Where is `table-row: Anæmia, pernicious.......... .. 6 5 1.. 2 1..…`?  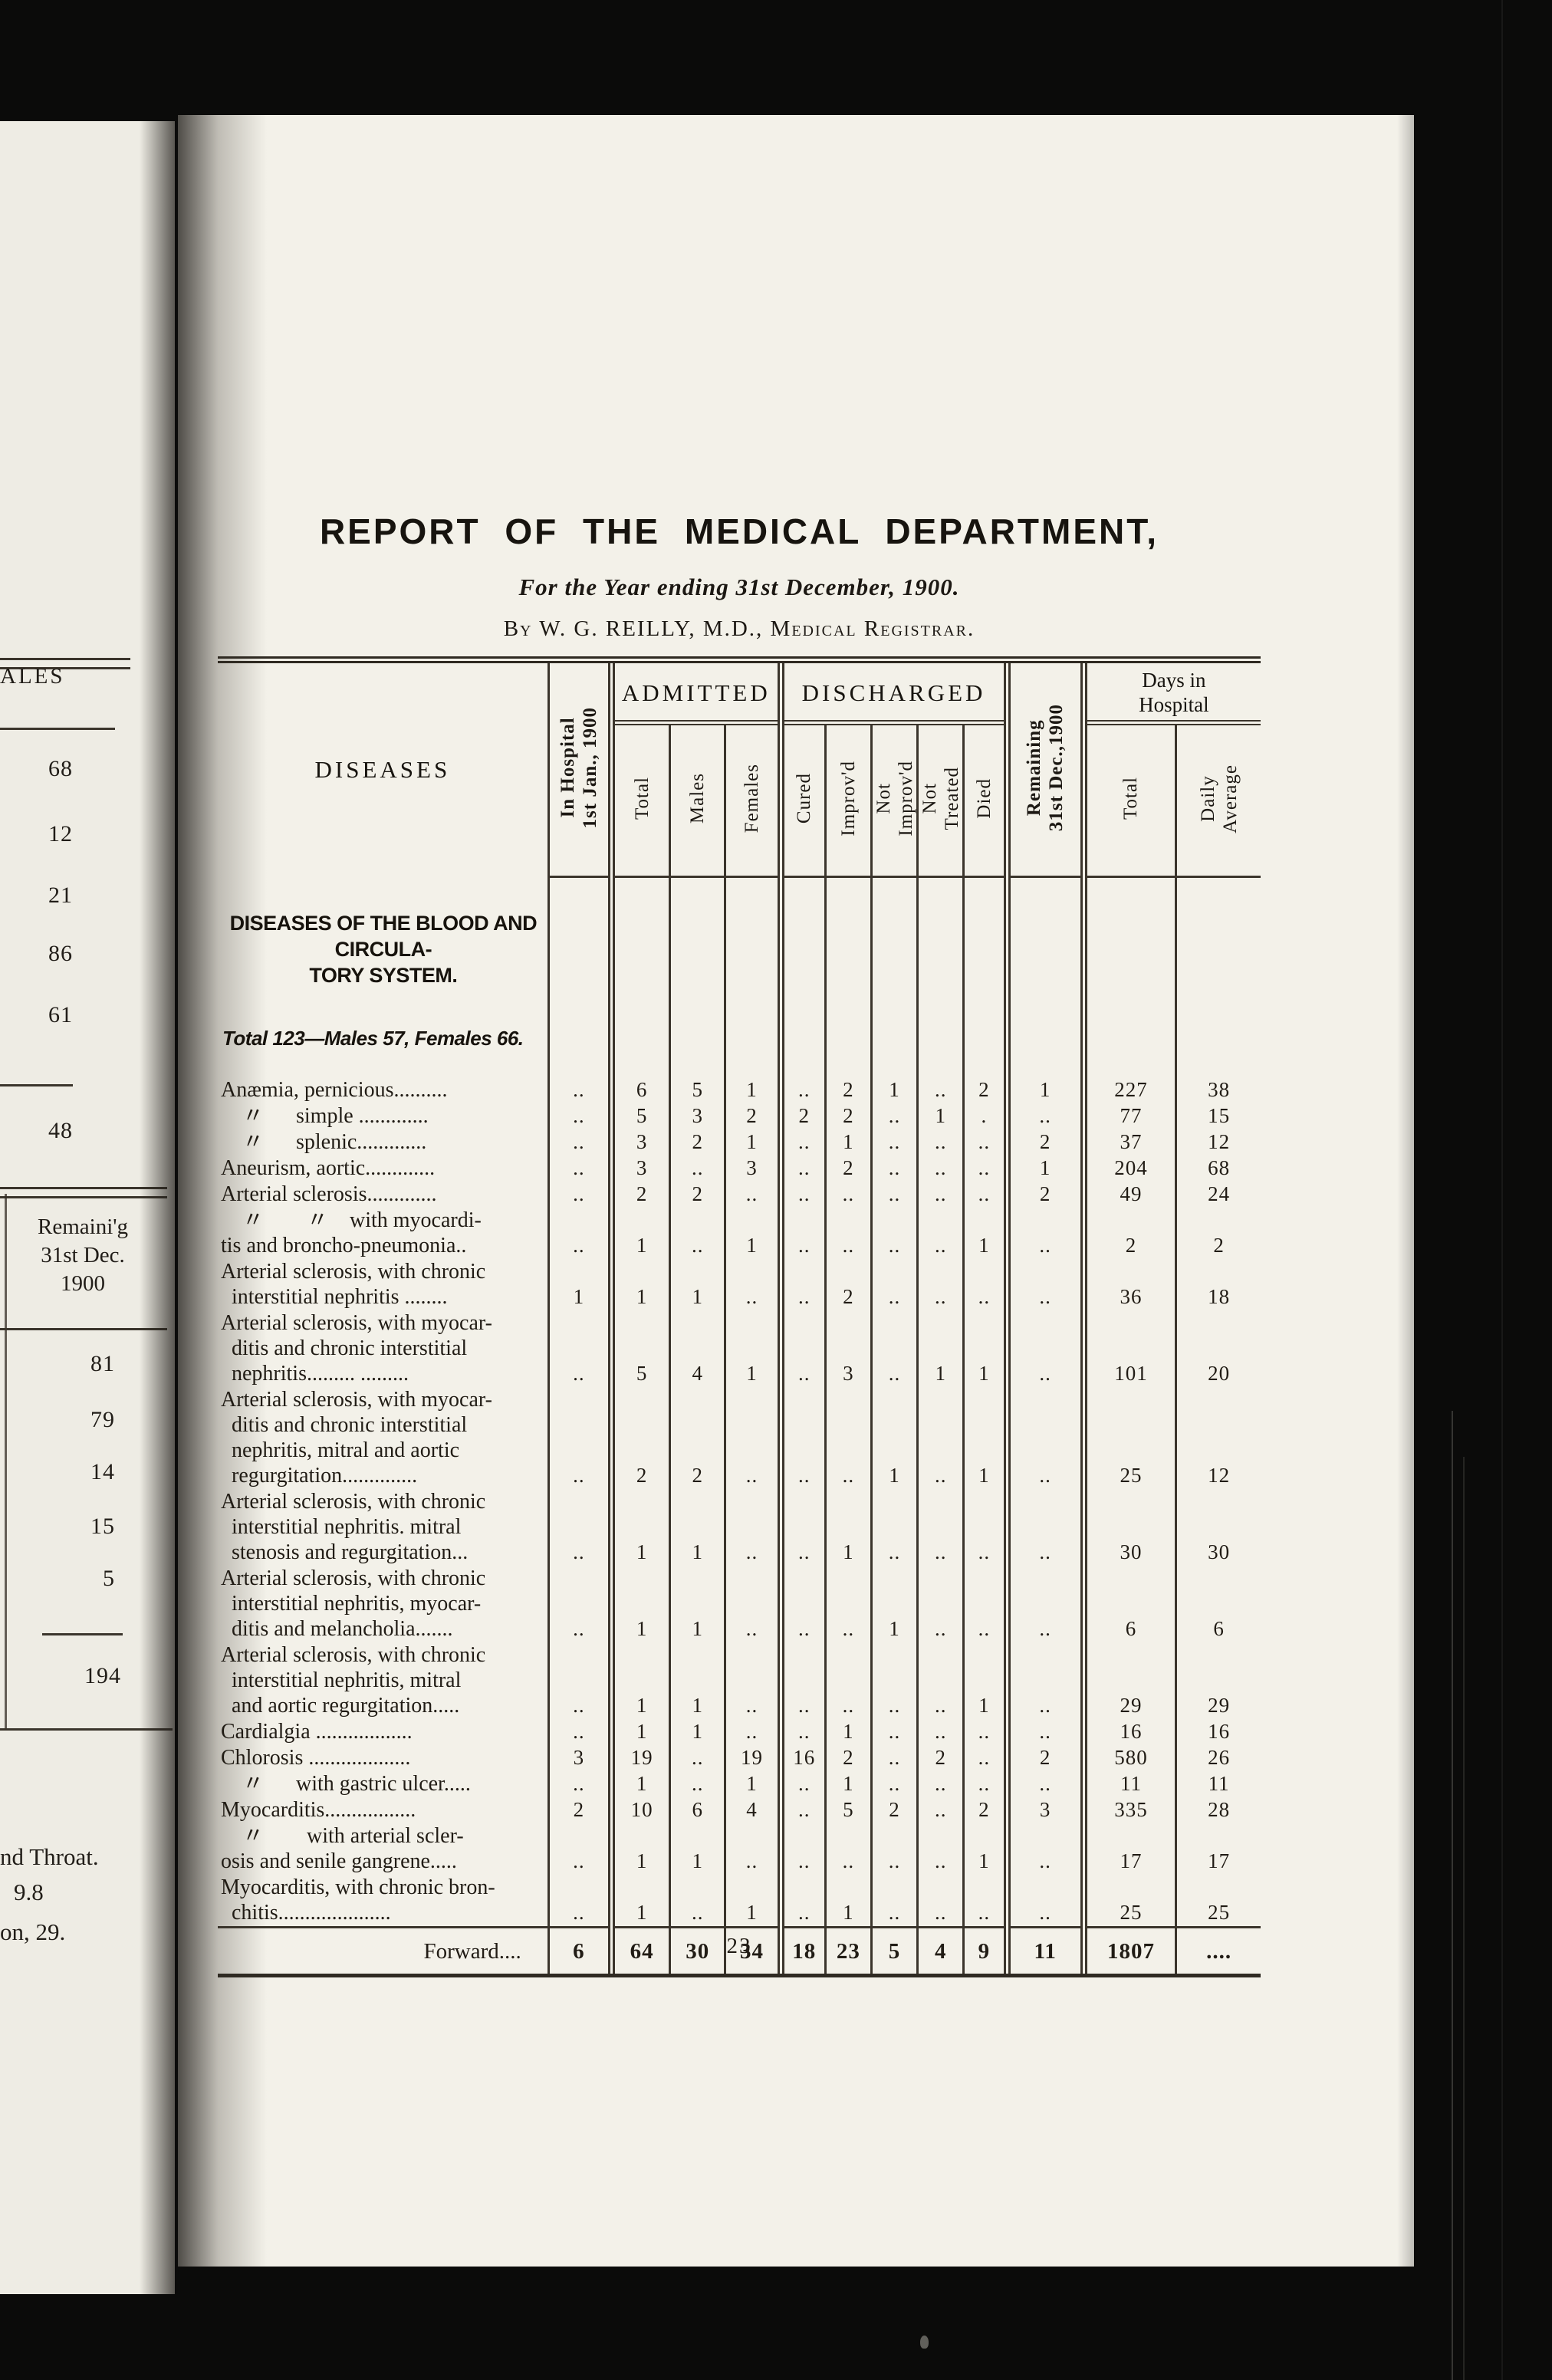 table-row: Anæmia, pernicious.......... .. 6 5 1.. 2 1..… is located at coordinates (739, 1090).